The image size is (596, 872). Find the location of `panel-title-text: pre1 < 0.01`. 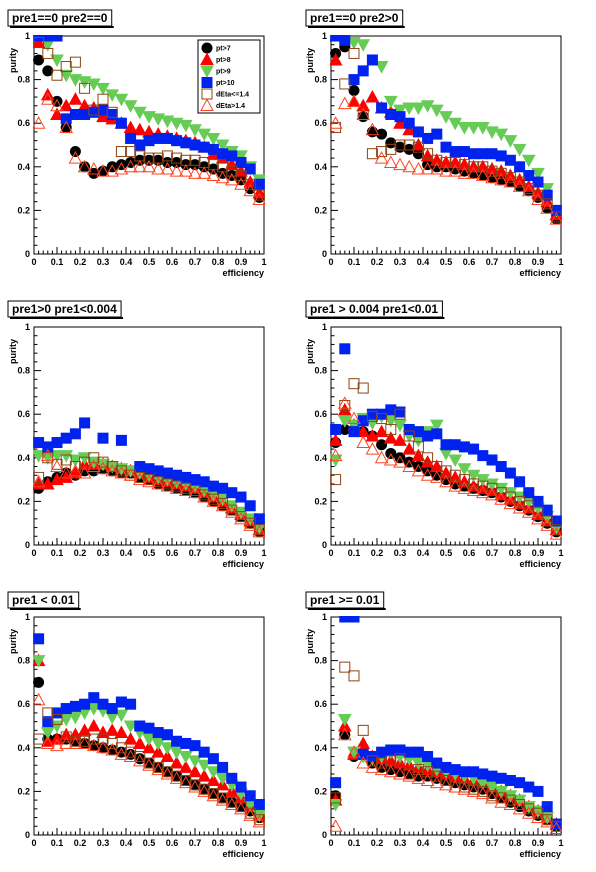

panel-title-text: pre1 < 0.01 is located at coordinates (43, 600).